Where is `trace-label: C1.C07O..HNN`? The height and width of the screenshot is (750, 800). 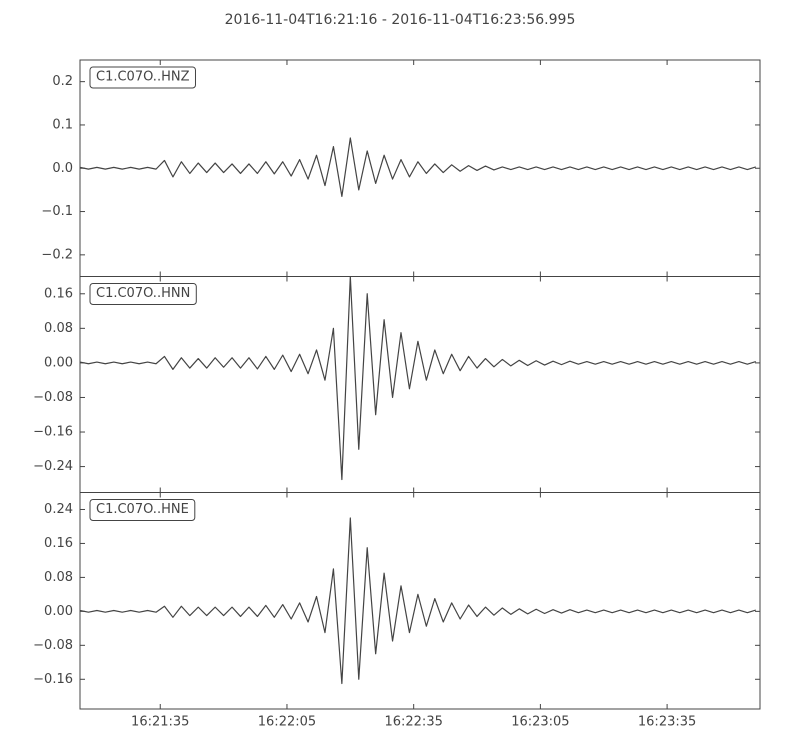 trace-label: C1.C07O..HNN is located at coordinates (143, 293).